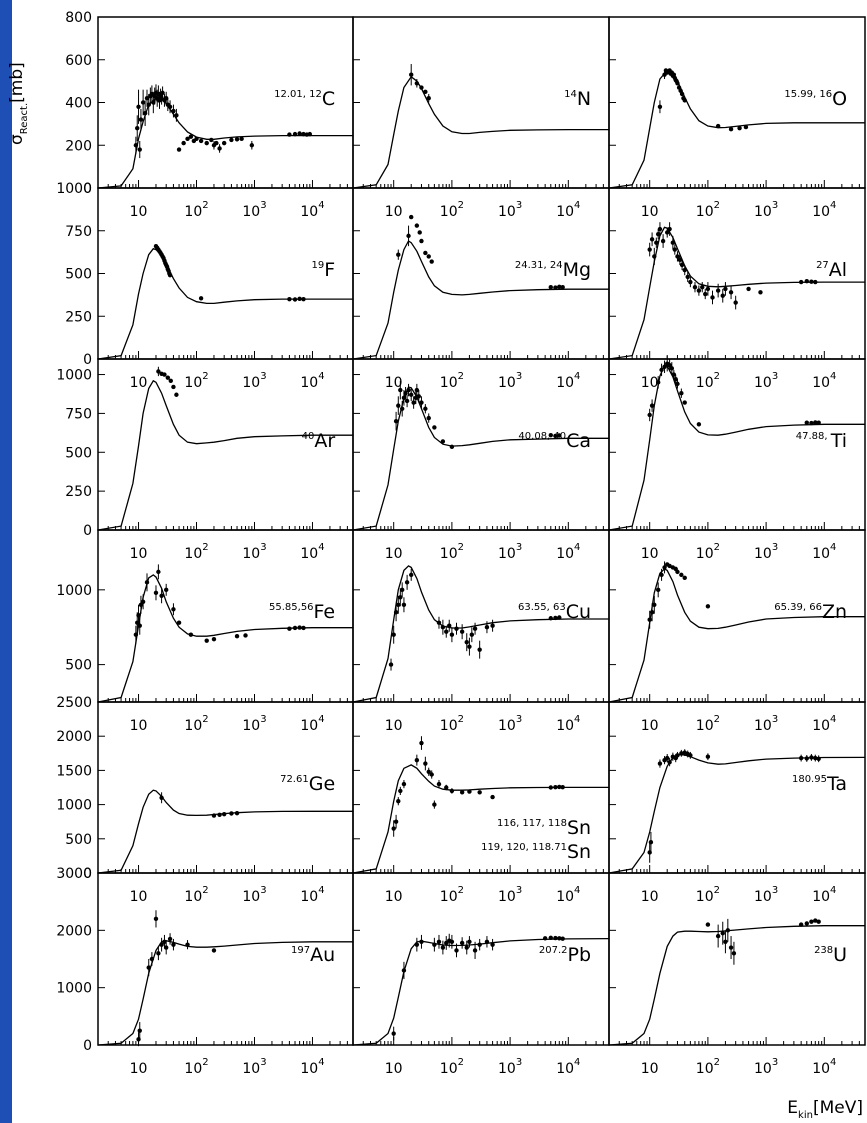 The height and width of the screenshot is (1123, 867). I want to click on nucleus-element-2: Sn, so click(579, 852).